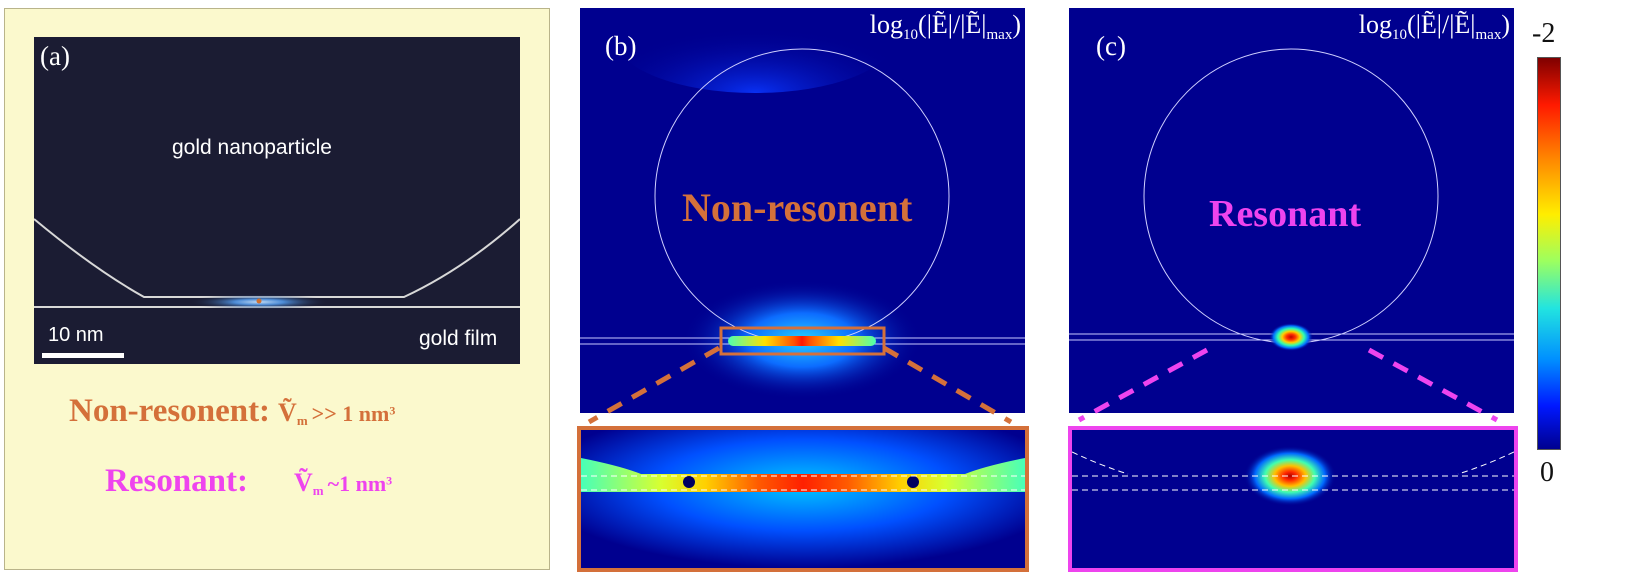 This screenshot has width=1645, height=581. Describe the element at coordinates (249, 481) in the screenshot. I see `formula-resonant: Resonant: Ṽm ~1 nm3` at that location.